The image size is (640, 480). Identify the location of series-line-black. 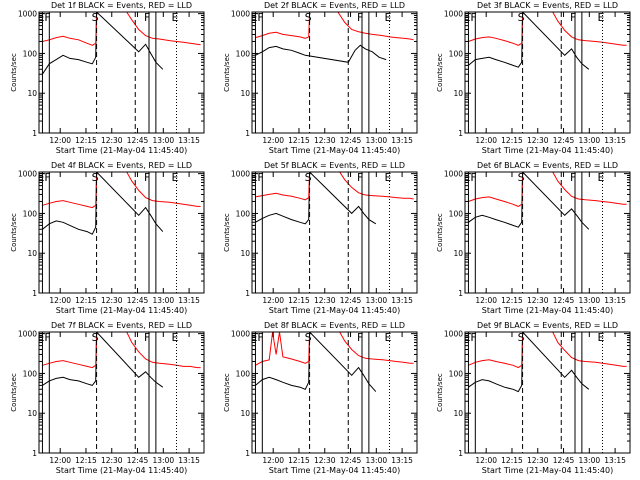
(321, 53).